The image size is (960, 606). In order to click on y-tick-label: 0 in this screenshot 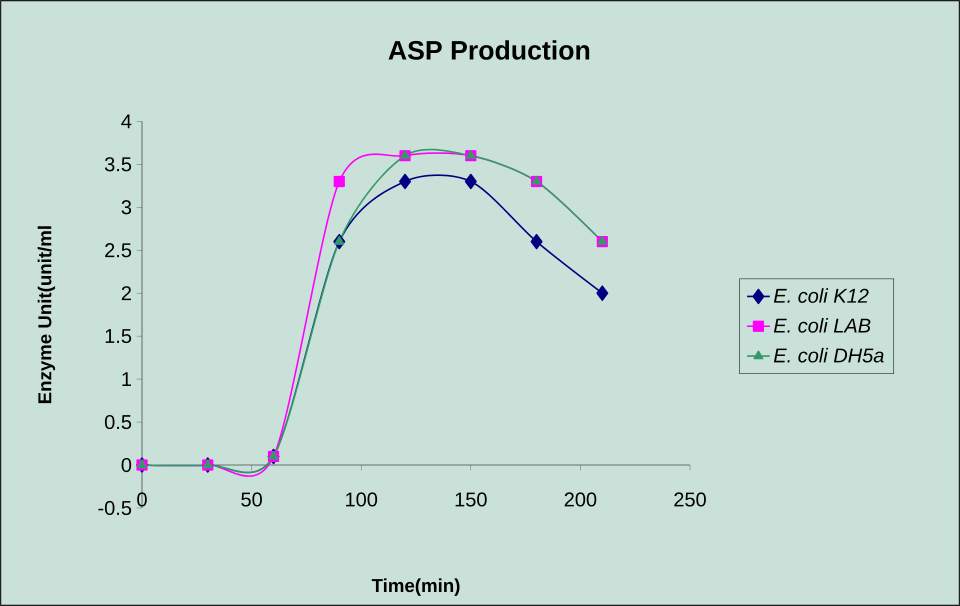, I will do `click(127, 465)`.